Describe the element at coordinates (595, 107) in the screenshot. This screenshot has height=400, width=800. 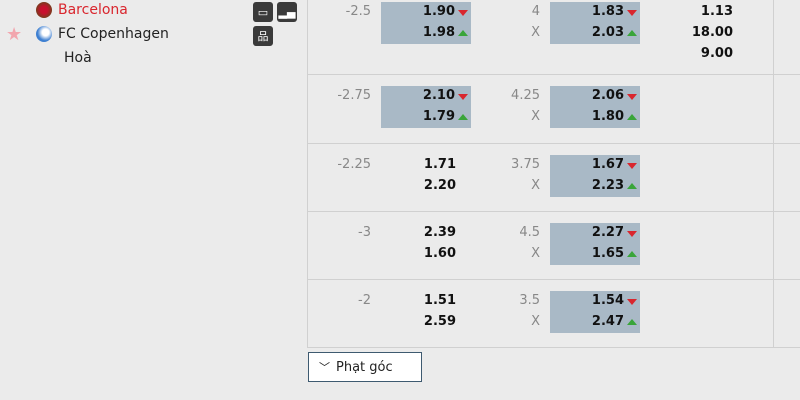
I see `over-under-odds: 2.06 1.80` at that location.